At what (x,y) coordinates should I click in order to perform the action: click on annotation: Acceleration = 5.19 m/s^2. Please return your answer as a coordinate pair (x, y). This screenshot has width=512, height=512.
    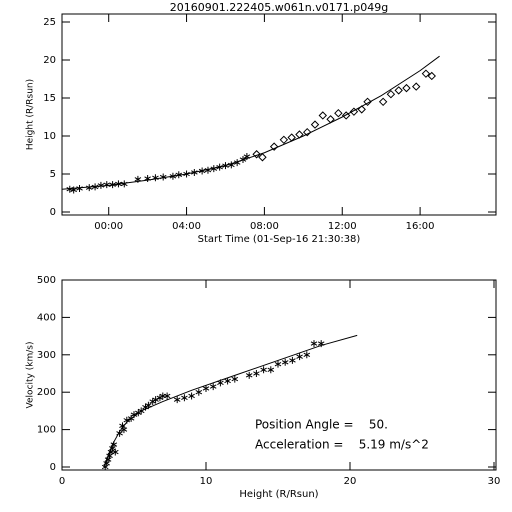
    Looking at the image, I should click on (342, 445).